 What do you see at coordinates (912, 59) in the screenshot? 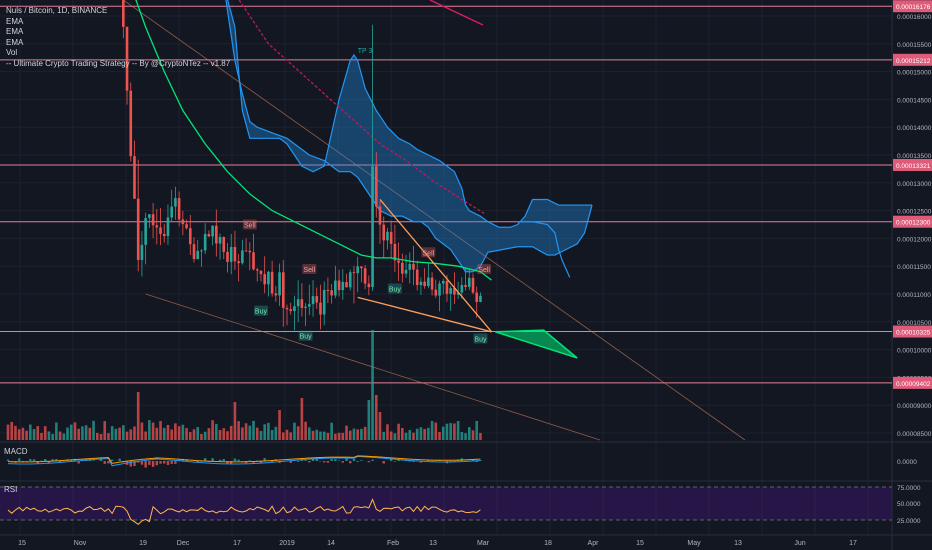
I see `price-level-tag` at bounding box center [912, 59].